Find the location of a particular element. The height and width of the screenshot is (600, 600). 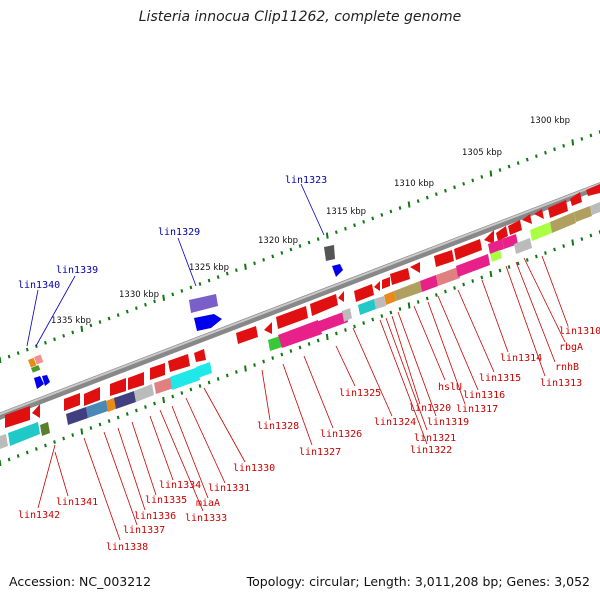

gene-label: lin1321 is located at coordinates (435, 438).